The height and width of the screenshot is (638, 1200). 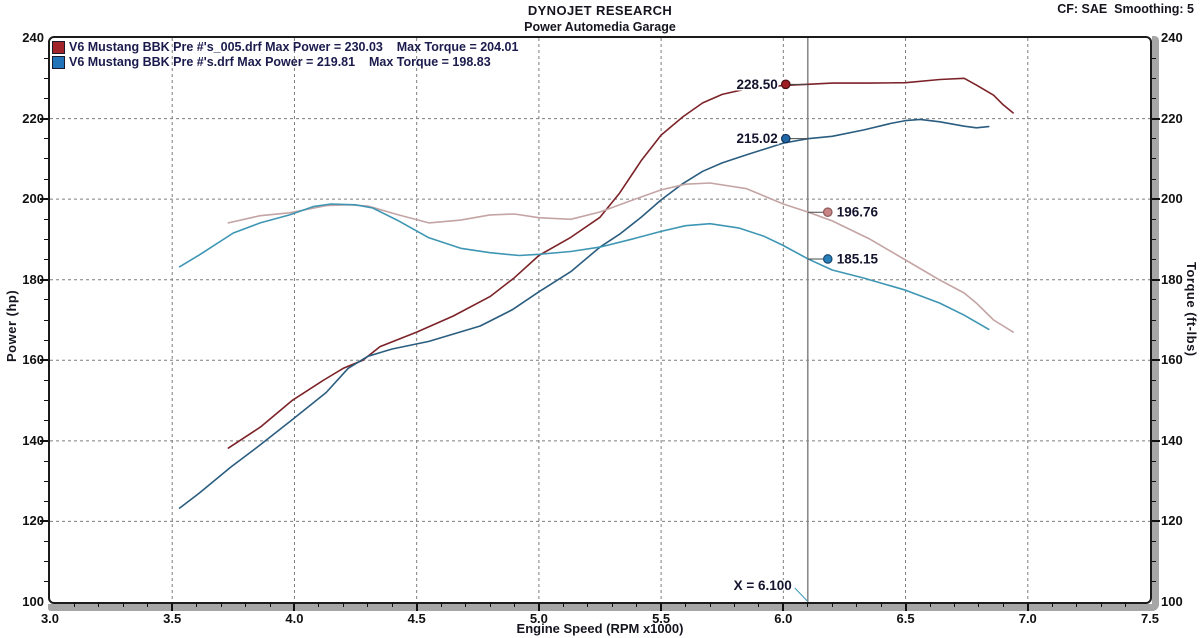 What do you see at coordinates (33, 521) in the screenshot?
I see `y-left-tick-label: 120` at bounding box center [33, 521].